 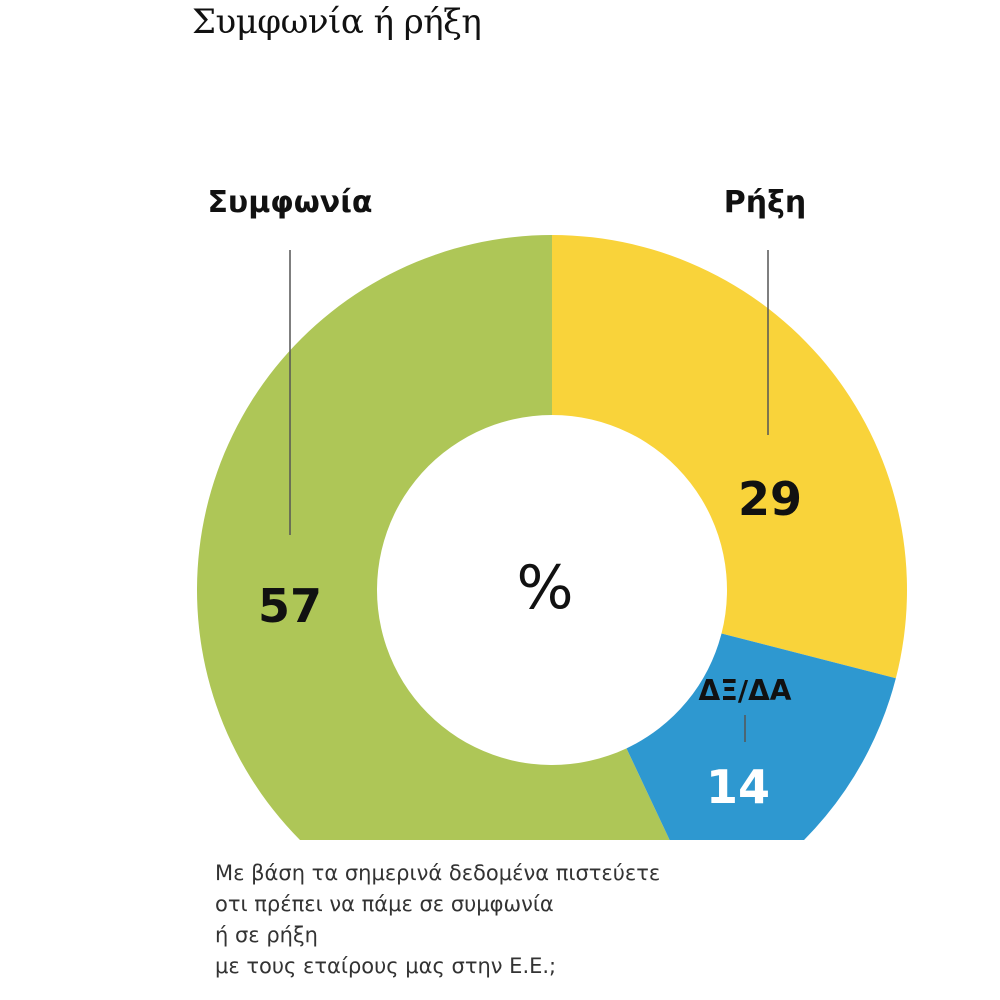 I want to click on question-line-2: οτι πρέπει να πάμε σε συμφωνία, so click(x=384, y=904).